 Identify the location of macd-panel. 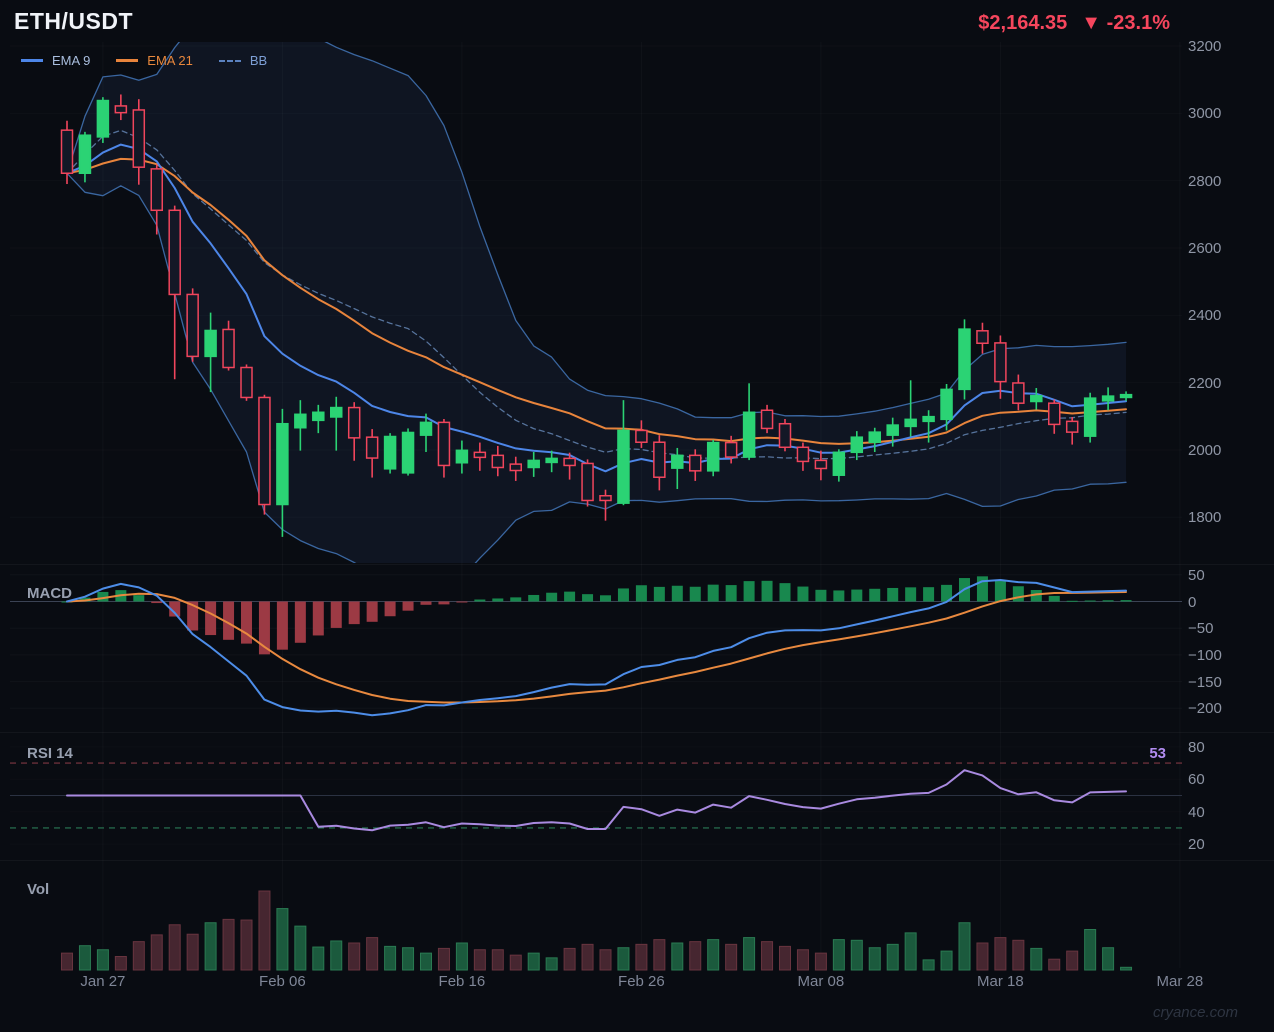
(596, 646).